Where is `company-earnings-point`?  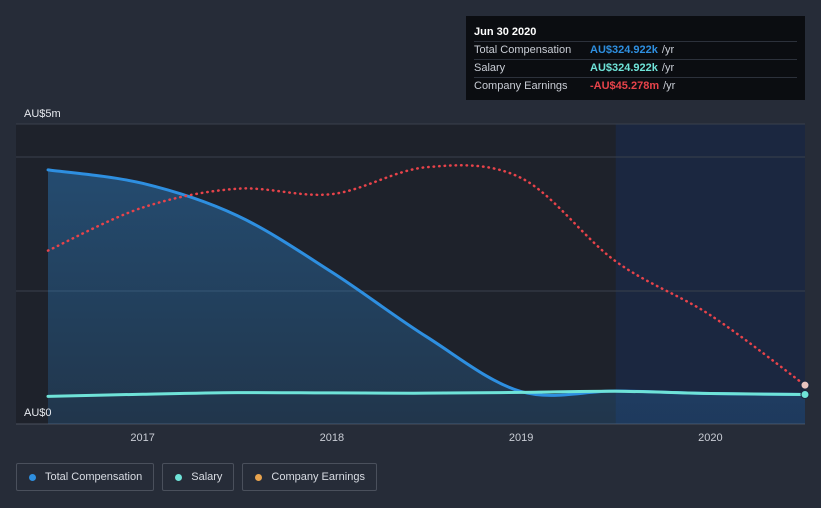 company-earnings-point is located at coordinates (805, 385).